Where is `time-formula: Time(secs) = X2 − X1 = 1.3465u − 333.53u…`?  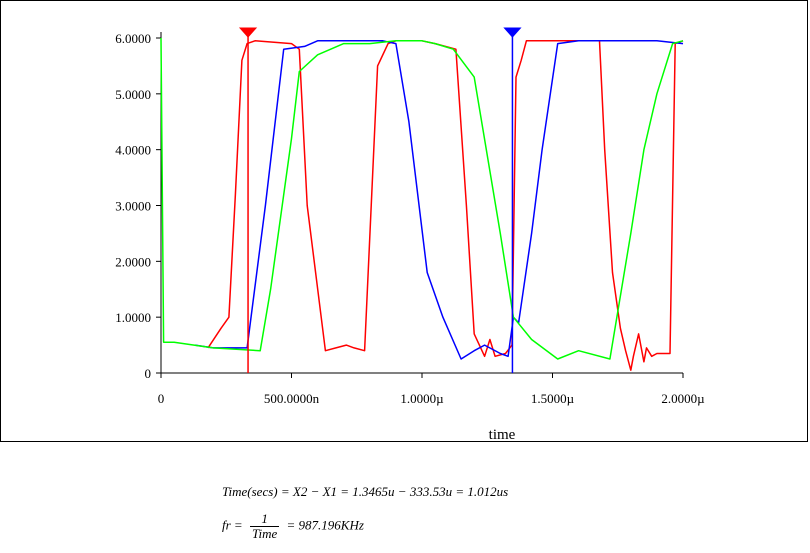
time-formula: Time(secs) = X2 − X1 = 1.3465u − 333.53u… is located at coordinates (365, 491).